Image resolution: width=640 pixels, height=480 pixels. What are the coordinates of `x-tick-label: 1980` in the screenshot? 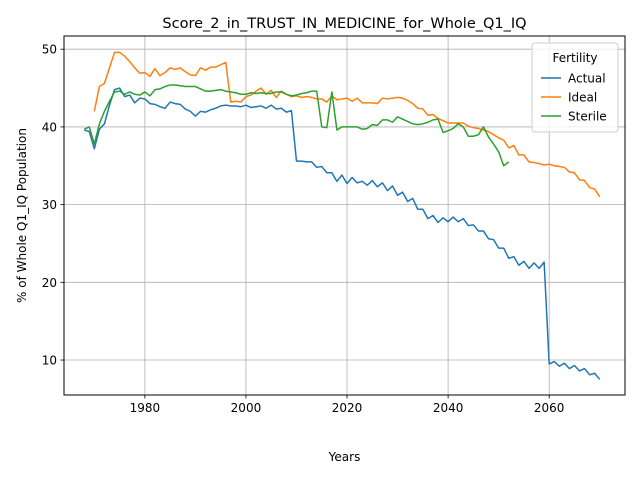 It's located at (145, 408).